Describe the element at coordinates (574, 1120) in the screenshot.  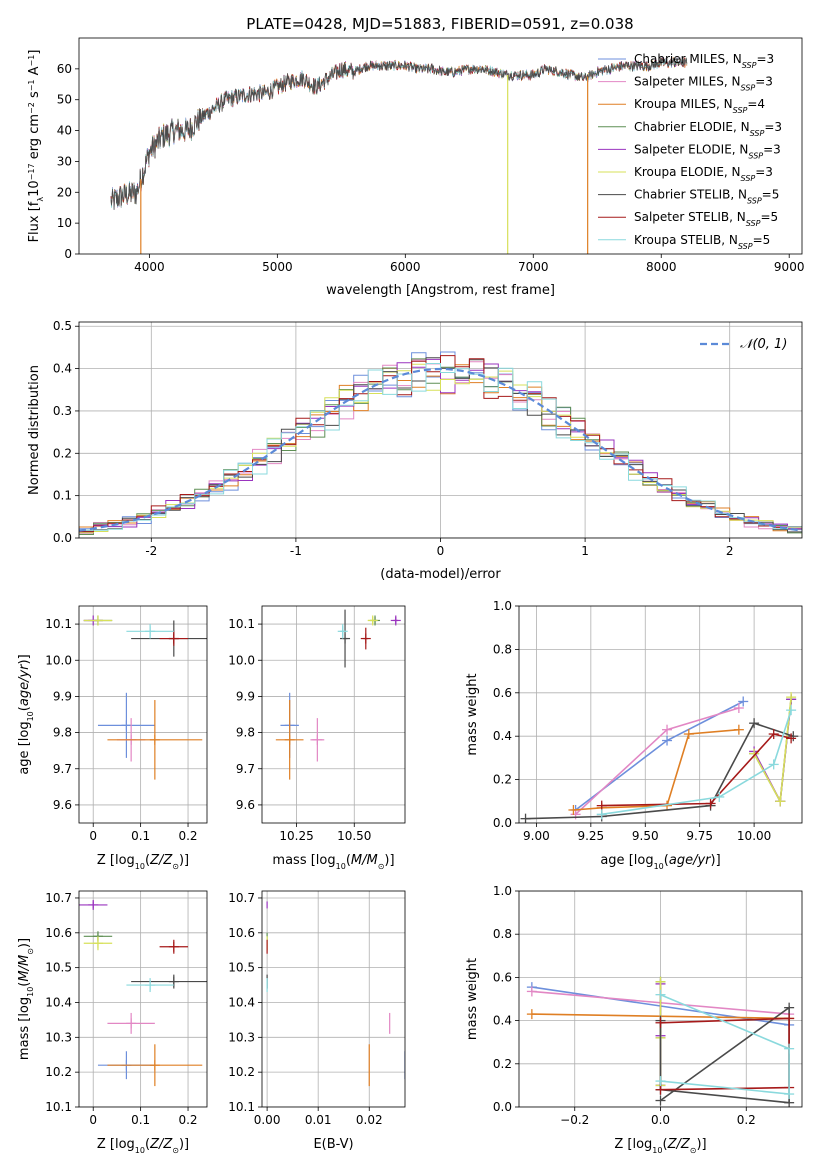
I see `x-tick-label: −0.2` at that location.